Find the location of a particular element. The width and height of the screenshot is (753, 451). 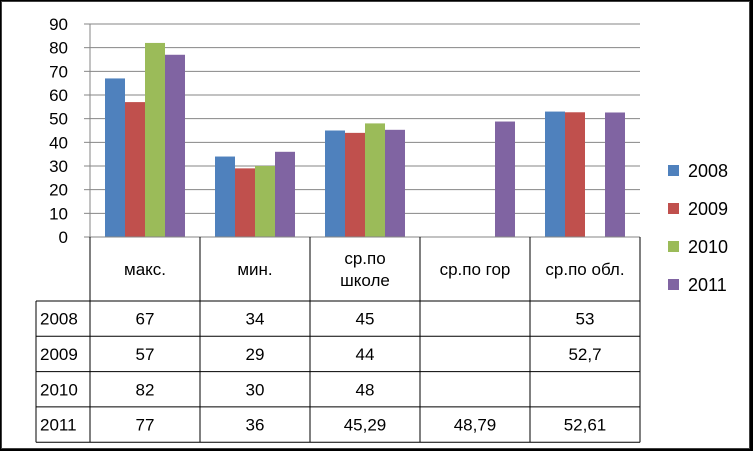

y-tick-label: 30 is located at coordinates (58, 166).